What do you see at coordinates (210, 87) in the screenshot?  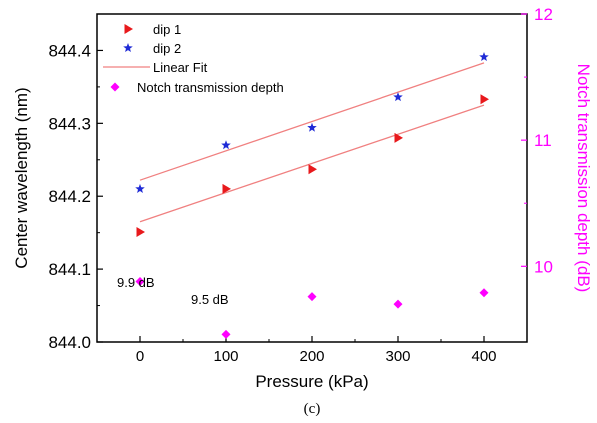 I see `legend-label-notch: Notch transmission depth` at bounding box center [210, 87].